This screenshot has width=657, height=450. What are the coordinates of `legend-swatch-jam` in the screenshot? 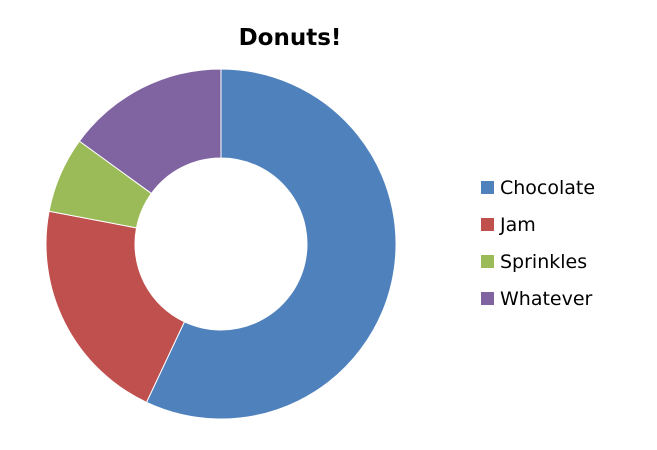 It's located at (487, 224).